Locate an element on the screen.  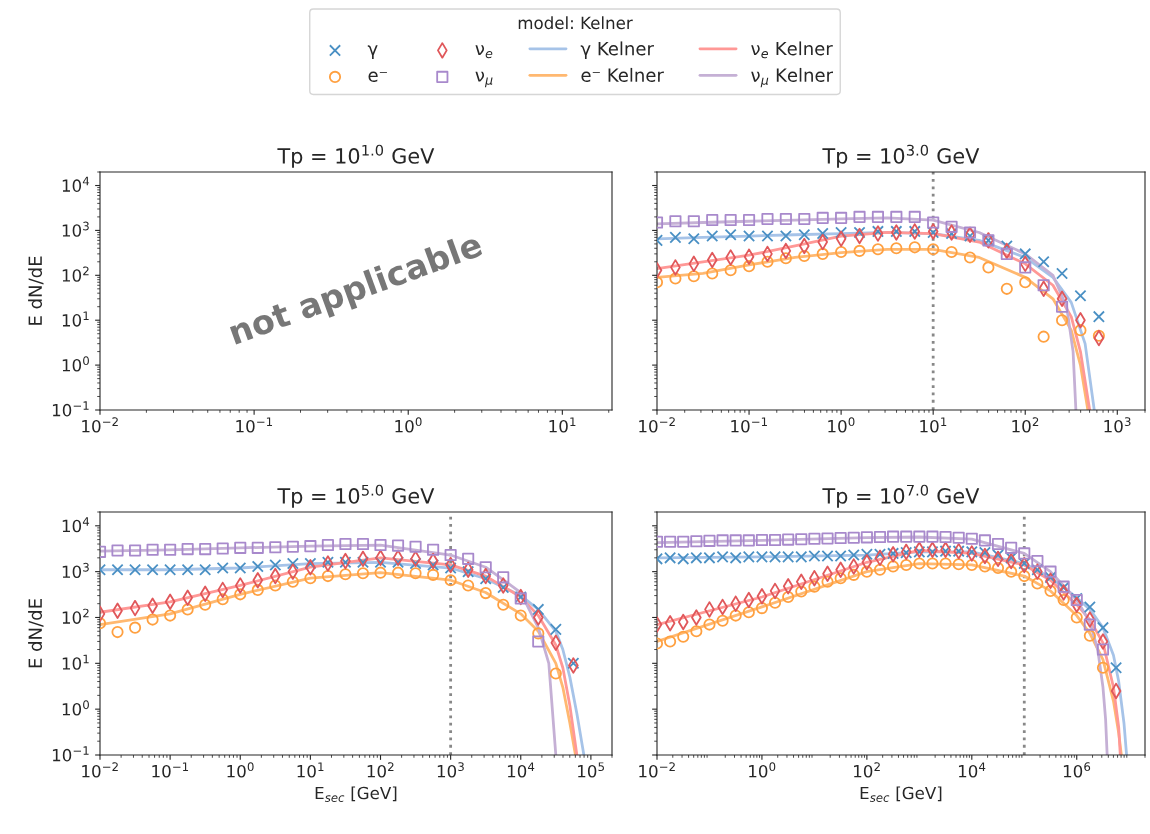
legend-label: ν$_{μ}$ is located at coordinates (484, 79).